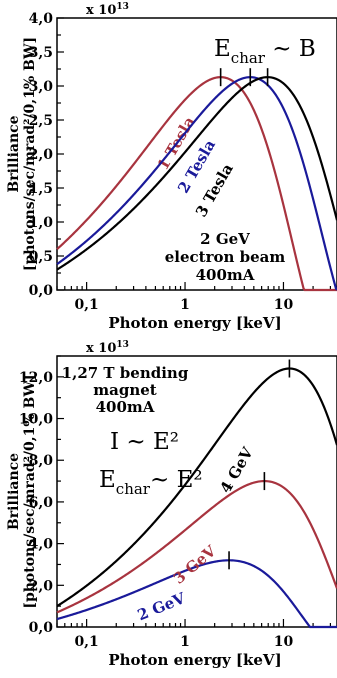 The width and height of the screenshot is (337, 678). Describe the element at coordinates (125, 390) in the screenshot. I see `magnet-annotation-line: magnet` at that location.